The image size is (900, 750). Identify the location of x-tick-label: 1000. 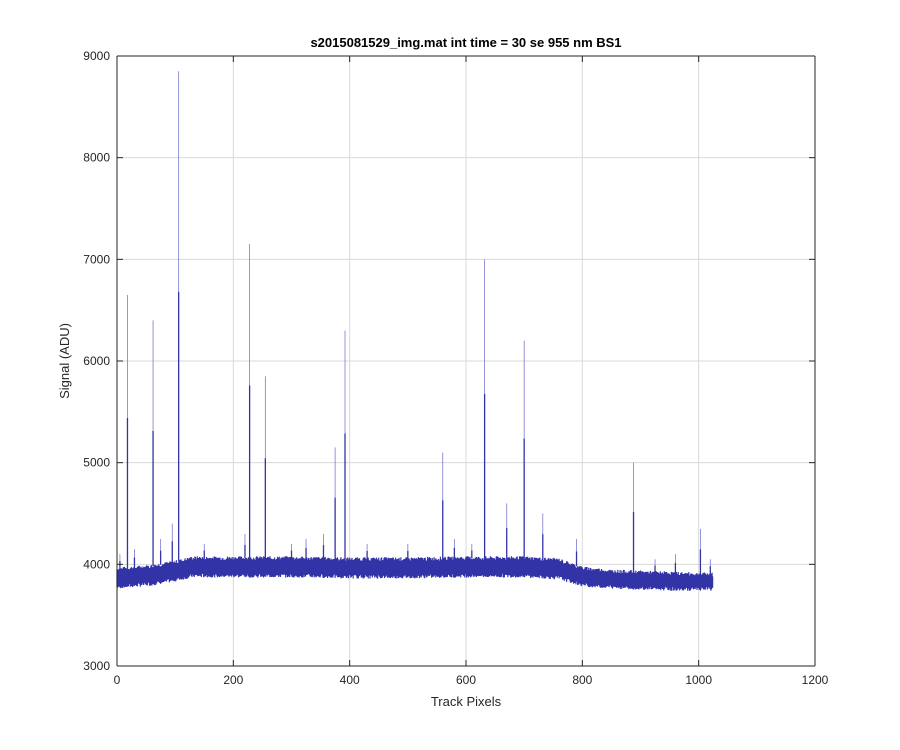
(698, 680).